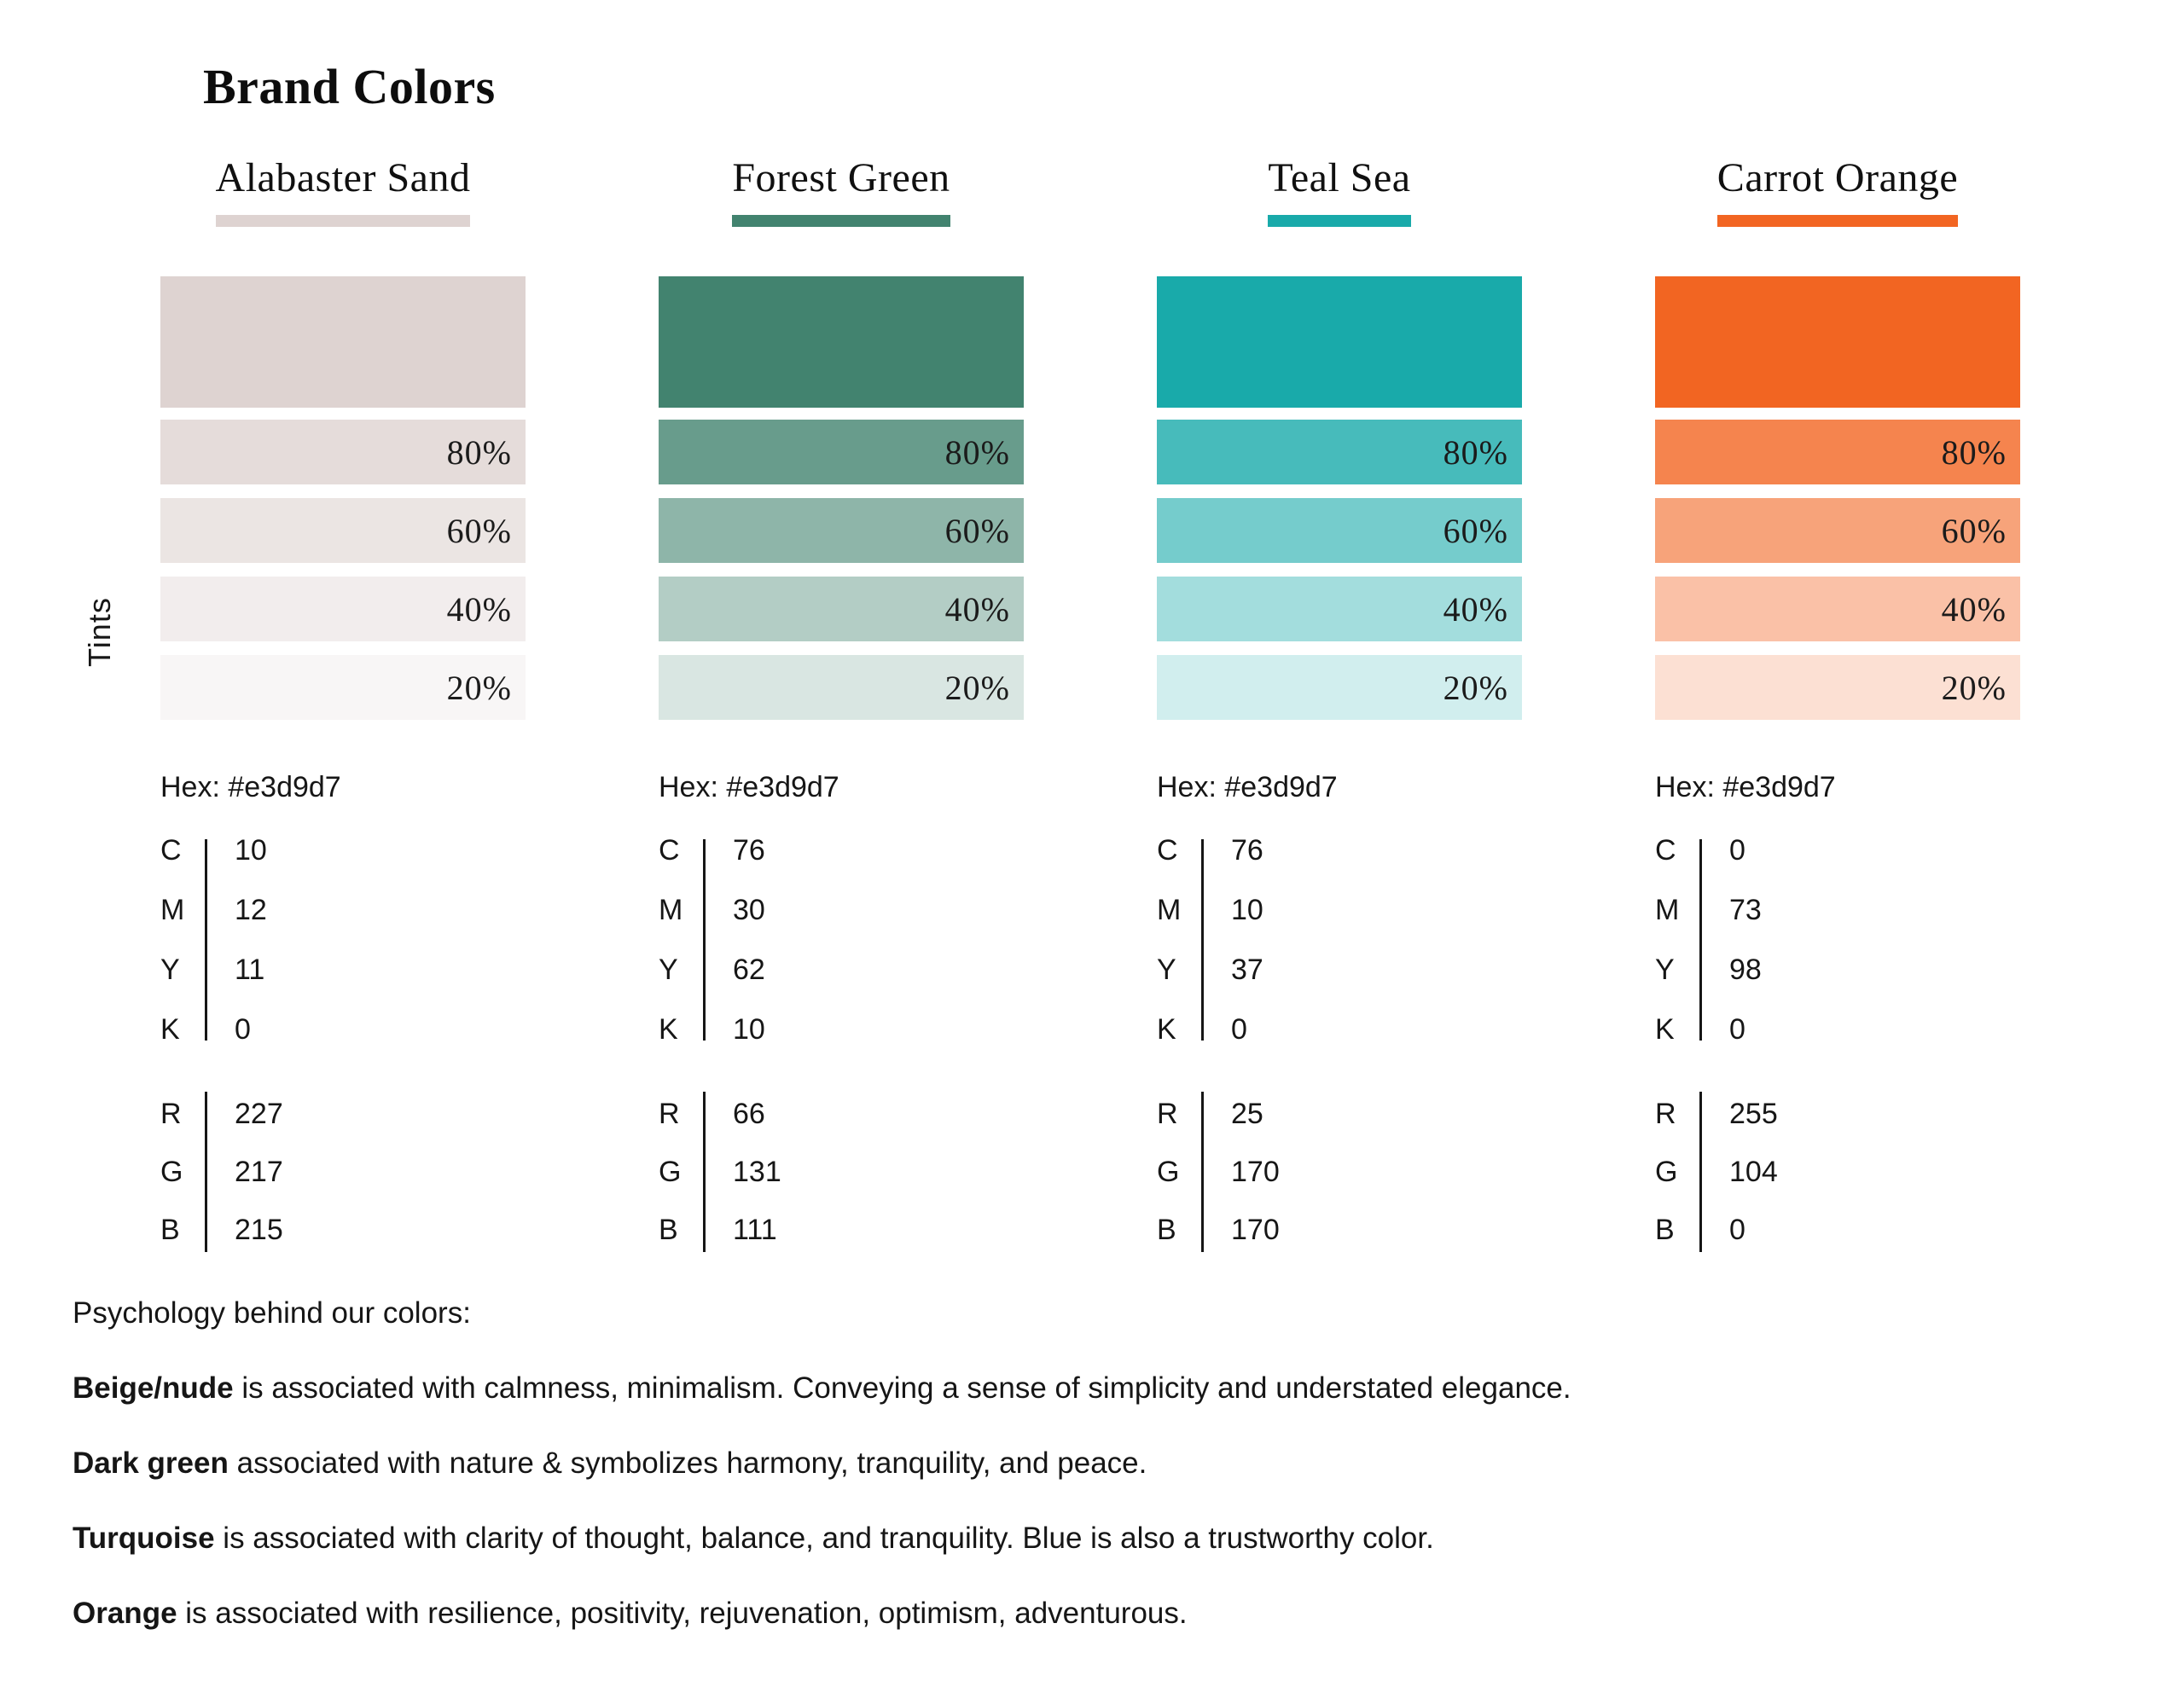  Describe the element at coordinates (749, 910) in the screenshot. I see `cmyk-value: 30` at that location.